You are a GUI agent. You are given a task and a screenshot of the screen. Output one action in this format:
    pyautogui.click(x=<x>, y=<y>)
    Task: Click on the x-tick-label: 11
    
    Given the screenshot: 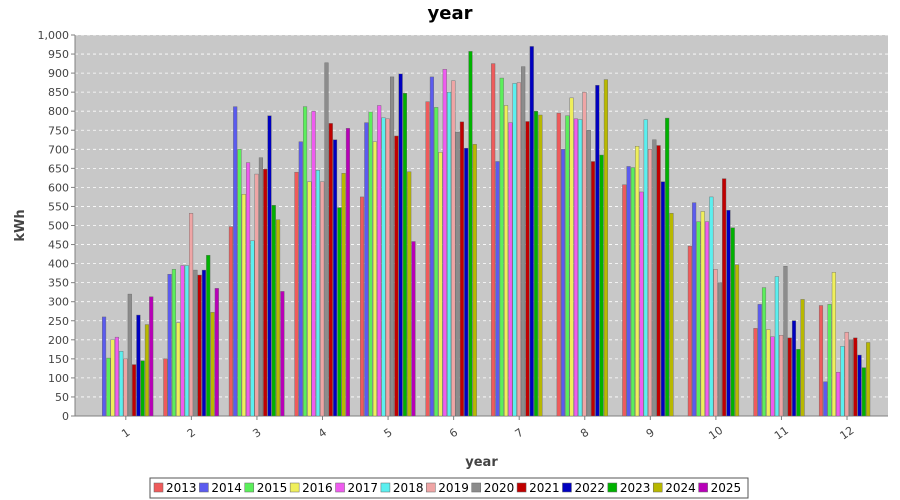 What is the action you would take?
    pyautogui.click(x=781, y=433)
    